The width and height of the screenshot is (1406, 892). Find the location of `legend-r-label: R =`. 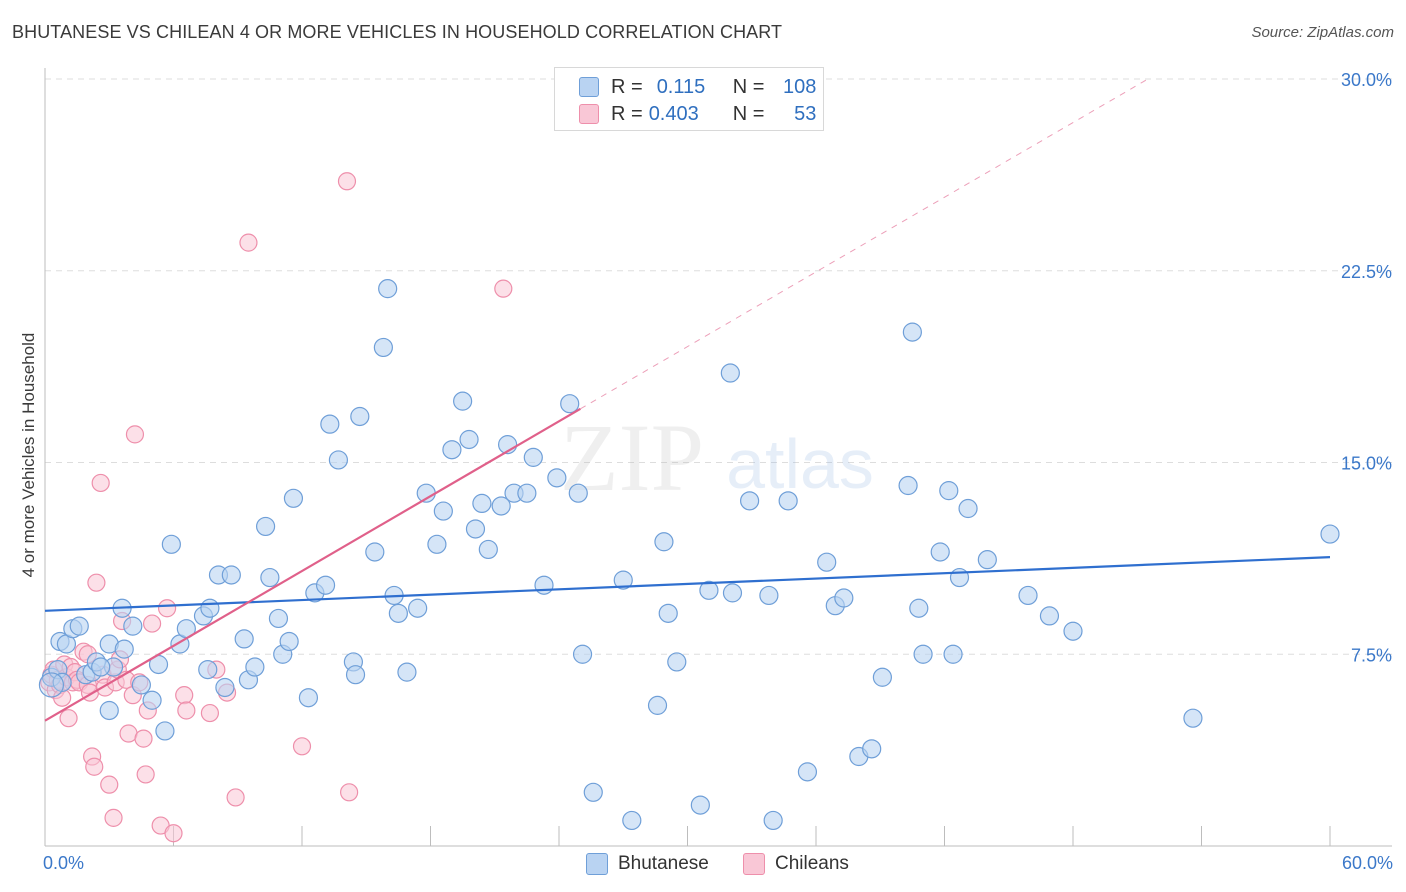

legend-r-label: R = is located at coordinates (627, 86).